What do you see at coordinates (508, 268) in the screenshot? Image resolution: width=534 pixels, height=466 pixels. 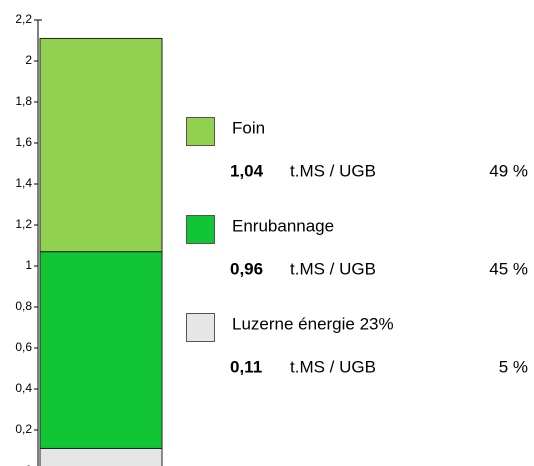 I see `legend-share: 45 %` at bounding box center [508, 268].